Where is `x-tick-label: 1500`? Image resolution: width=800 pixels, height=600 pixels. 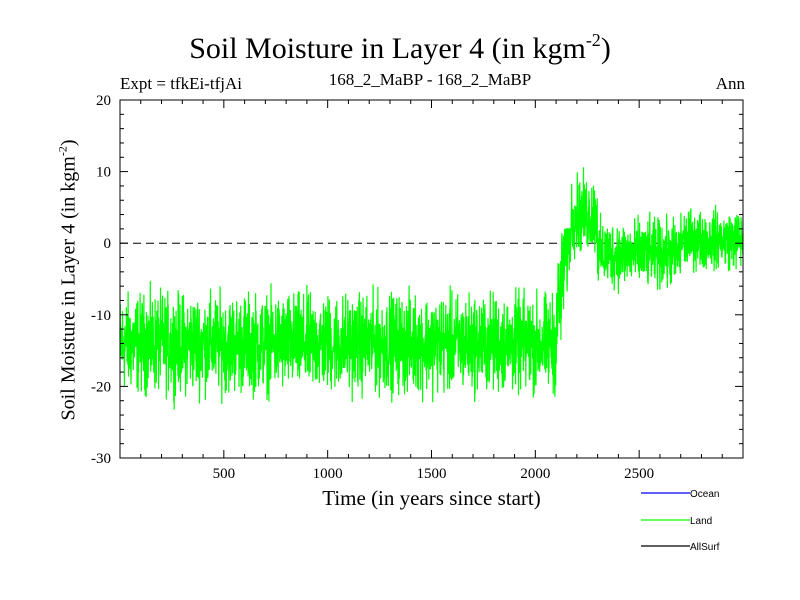 x-tick-label: 1500 is located at coordinates (432, 474).